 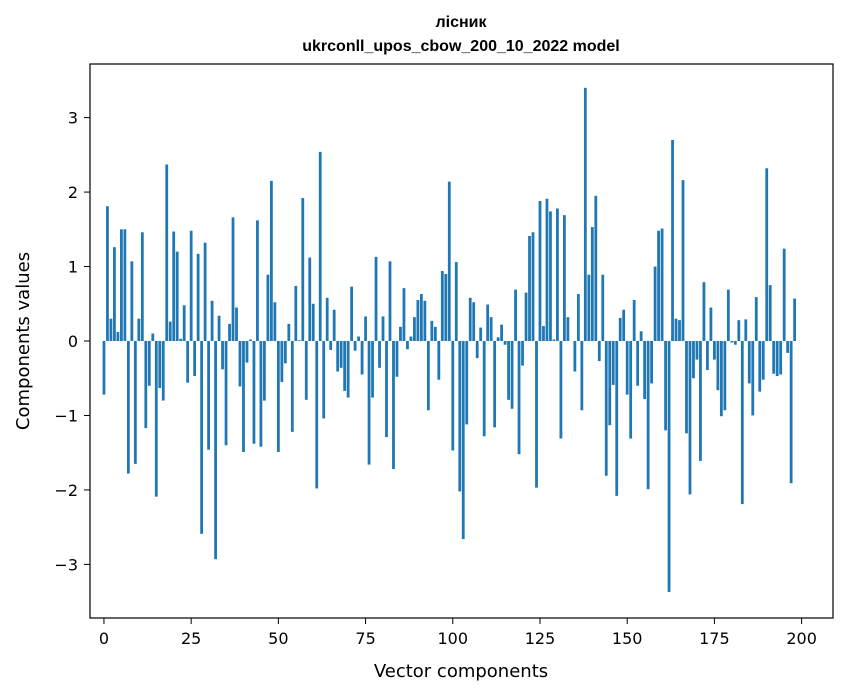 What do you see at coordinates (461, 22) in the screenshot?
I see `chart-title-line1: лісник` at bounding box center [461, 22].